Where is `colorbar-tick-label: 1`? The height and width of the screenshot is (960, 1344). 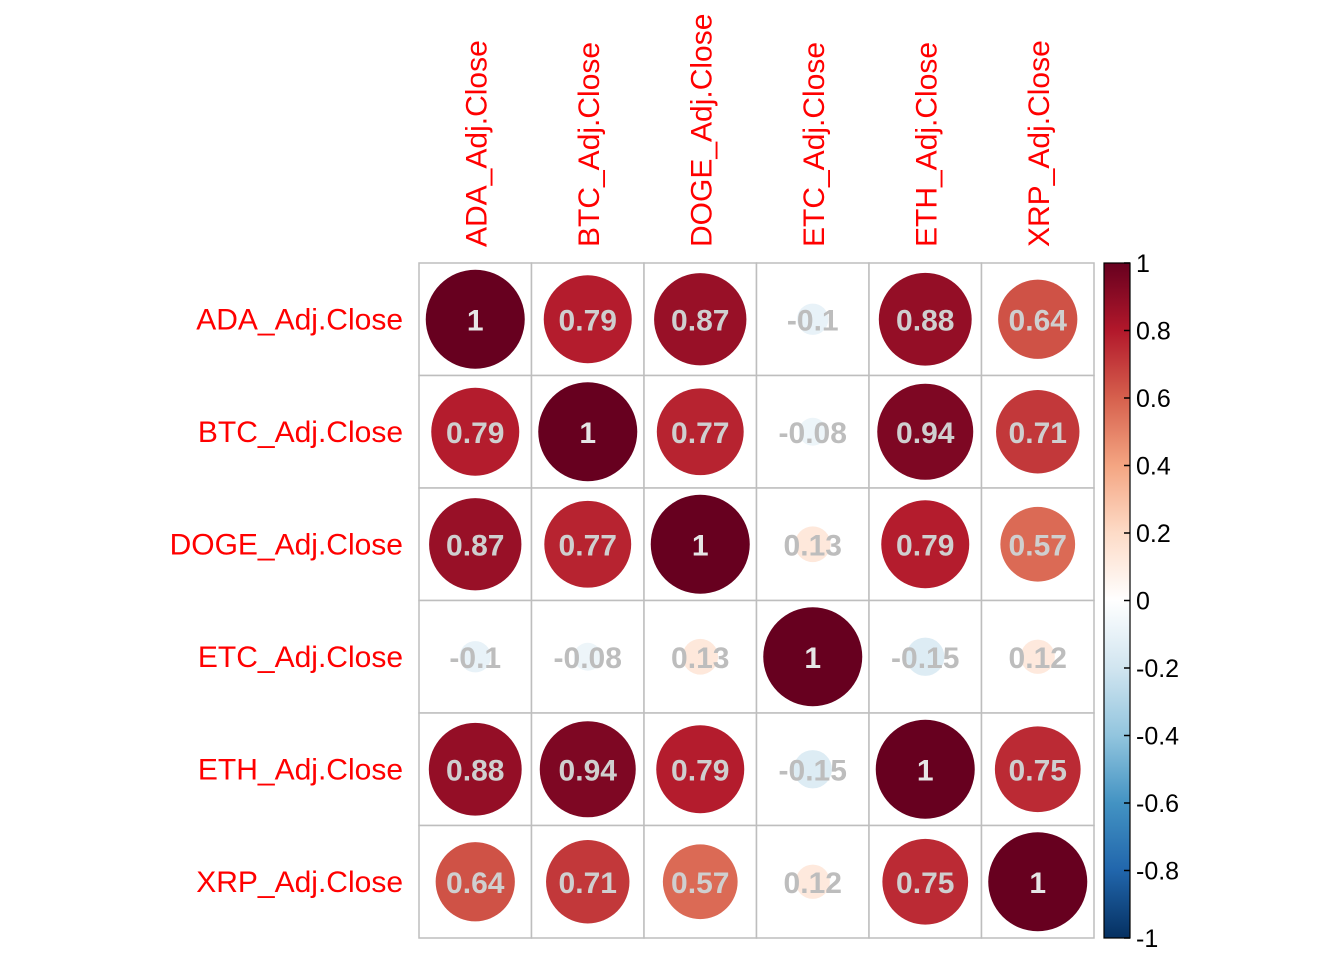 colorbar-tick-label: 1 is located at coordinates (1143, 264).